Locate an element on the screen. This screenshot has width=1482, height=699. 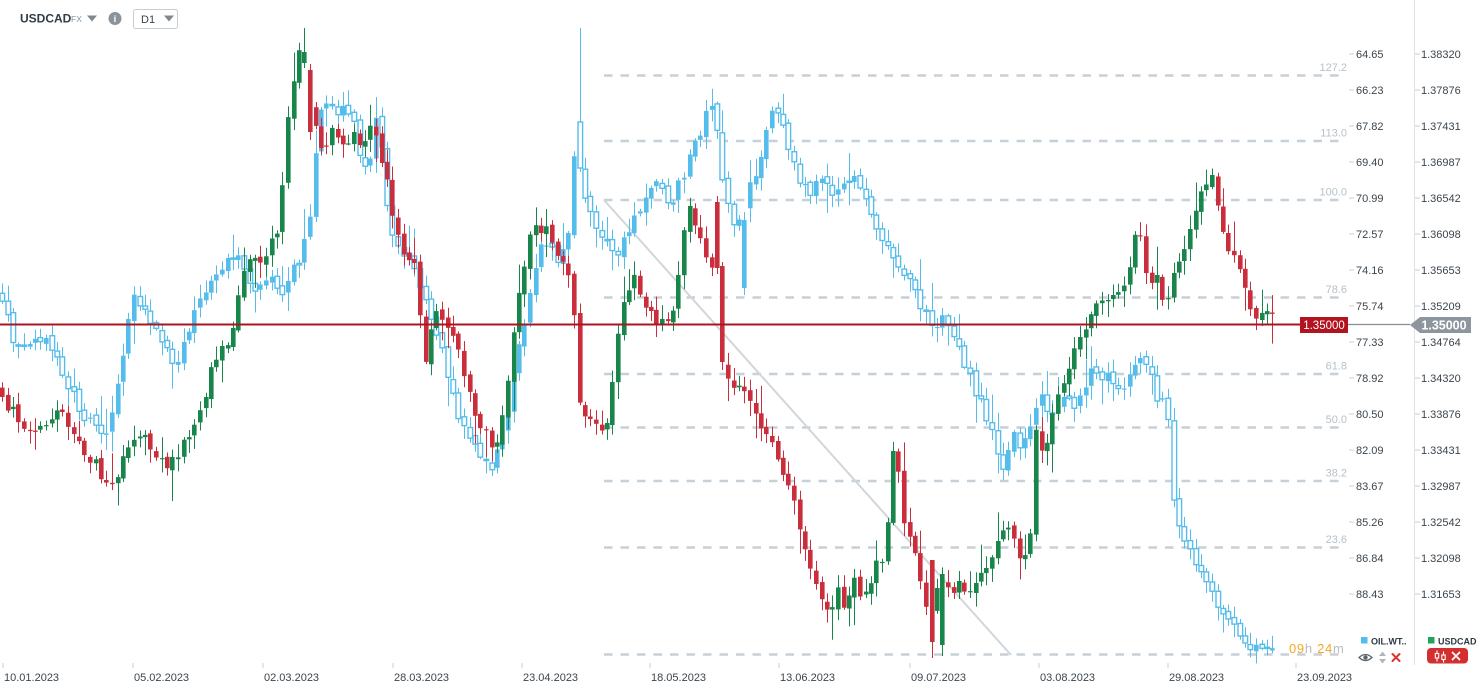
svg-text: 1.36098 is located at coordinates (1441, 235).